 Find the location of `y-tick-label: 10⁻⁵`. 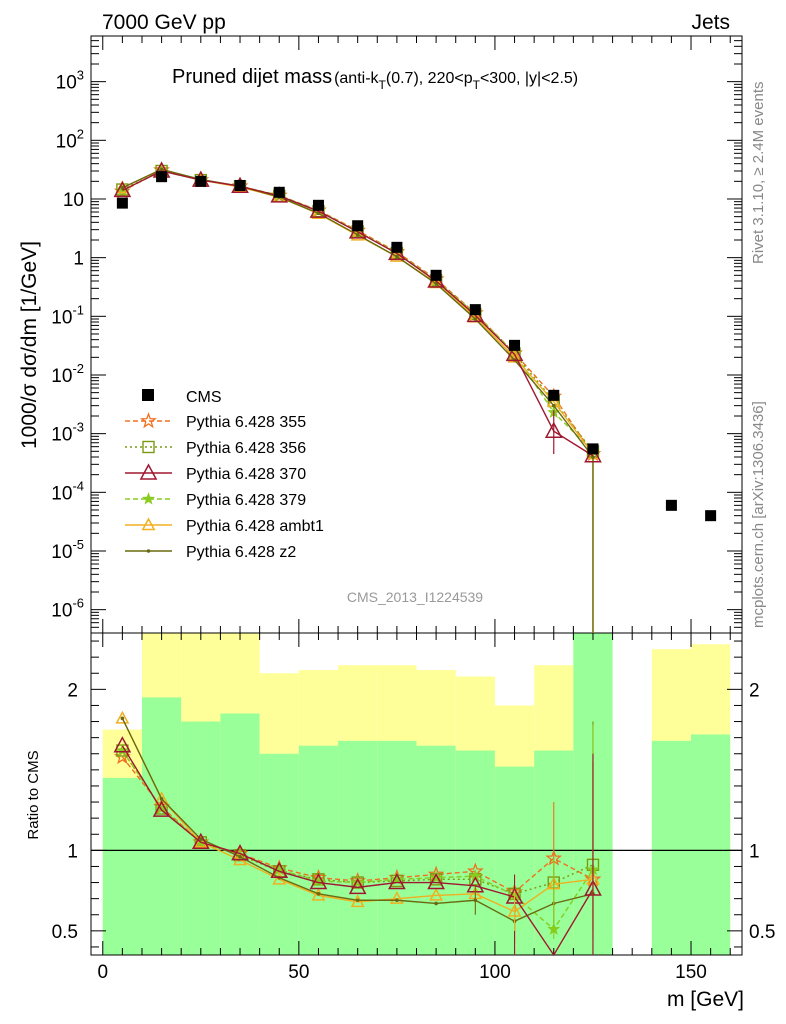

y-tick-label: 10⁻⁵ is located at coordinates (67, 550).